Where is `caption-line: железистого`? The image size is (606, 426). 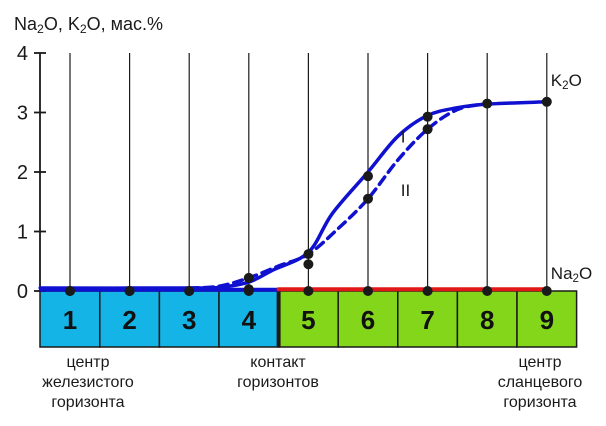
caption-line: железистого is located at coordinates (88, 382).